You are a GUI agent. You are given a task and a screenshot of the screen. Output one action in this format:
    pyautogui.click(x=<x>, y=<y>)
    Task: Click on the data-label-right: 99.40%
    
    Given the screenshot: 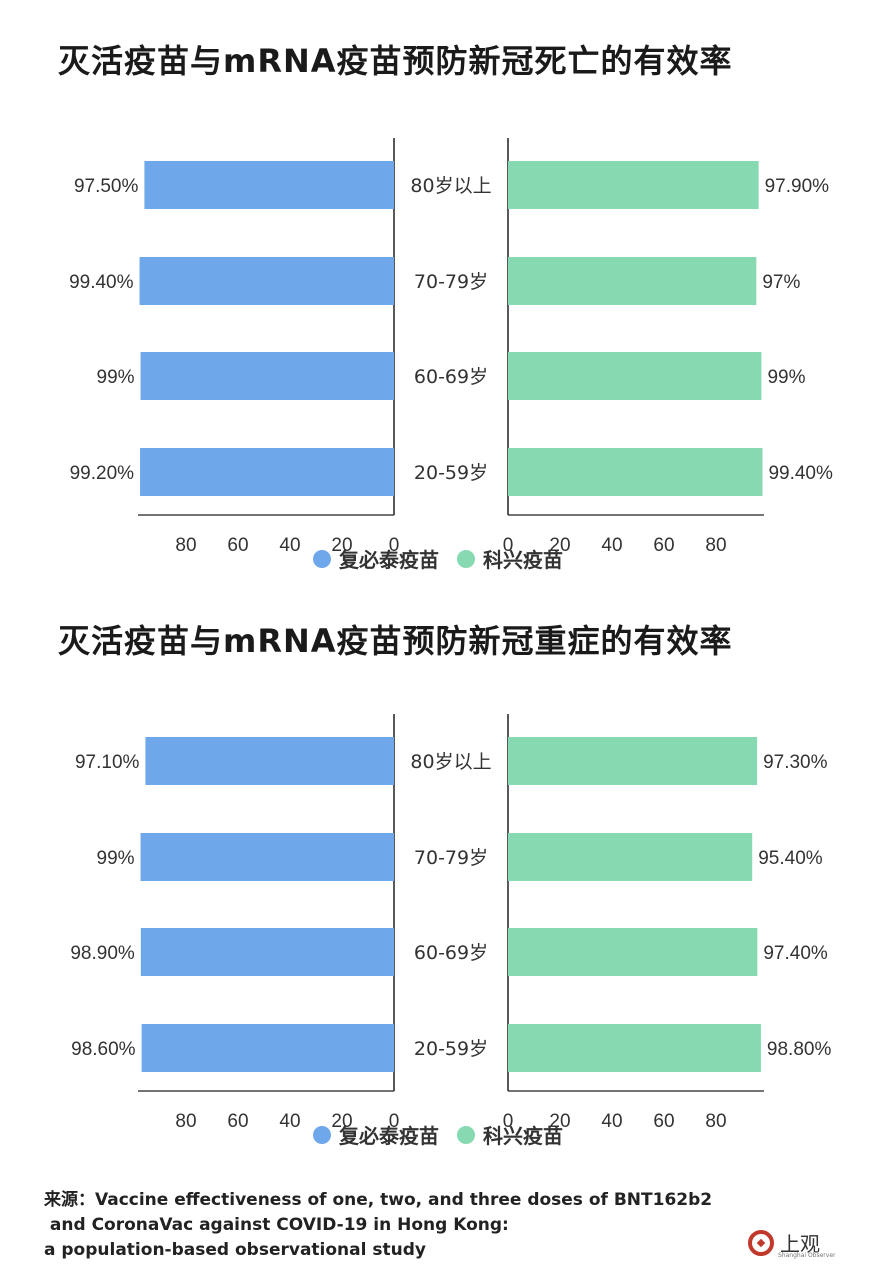 What is the action you would take?
    pyautogui.click(x=800, y=473)
    